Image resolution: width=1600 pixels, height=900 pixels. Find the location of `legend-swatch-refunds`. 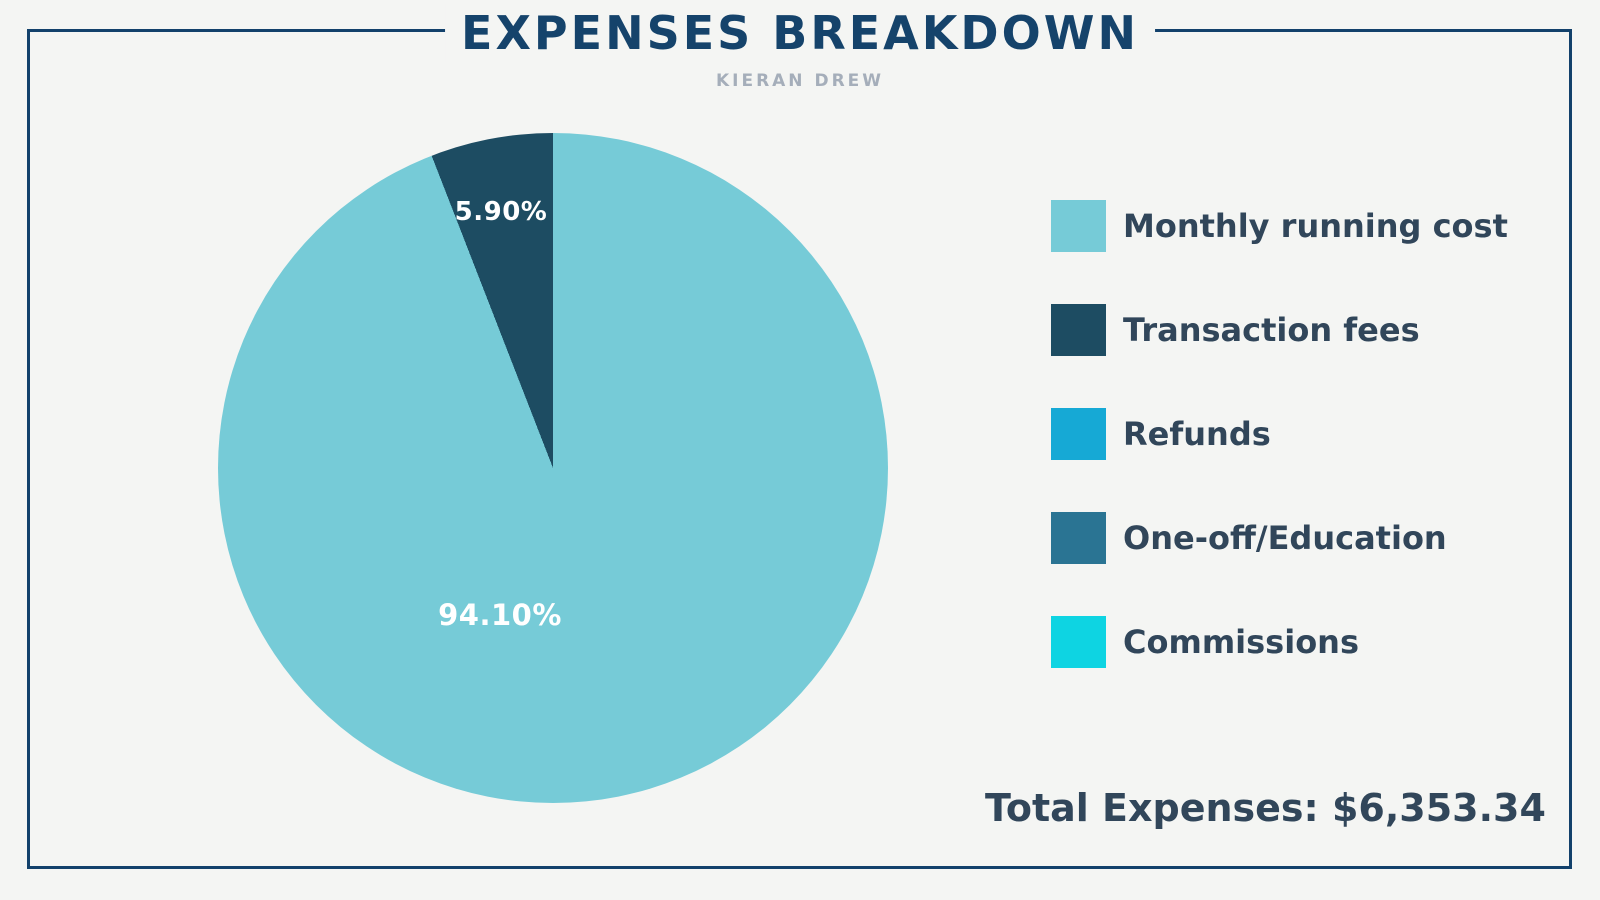

legend-swatch-refunds is located at coordinates (1078, 434).